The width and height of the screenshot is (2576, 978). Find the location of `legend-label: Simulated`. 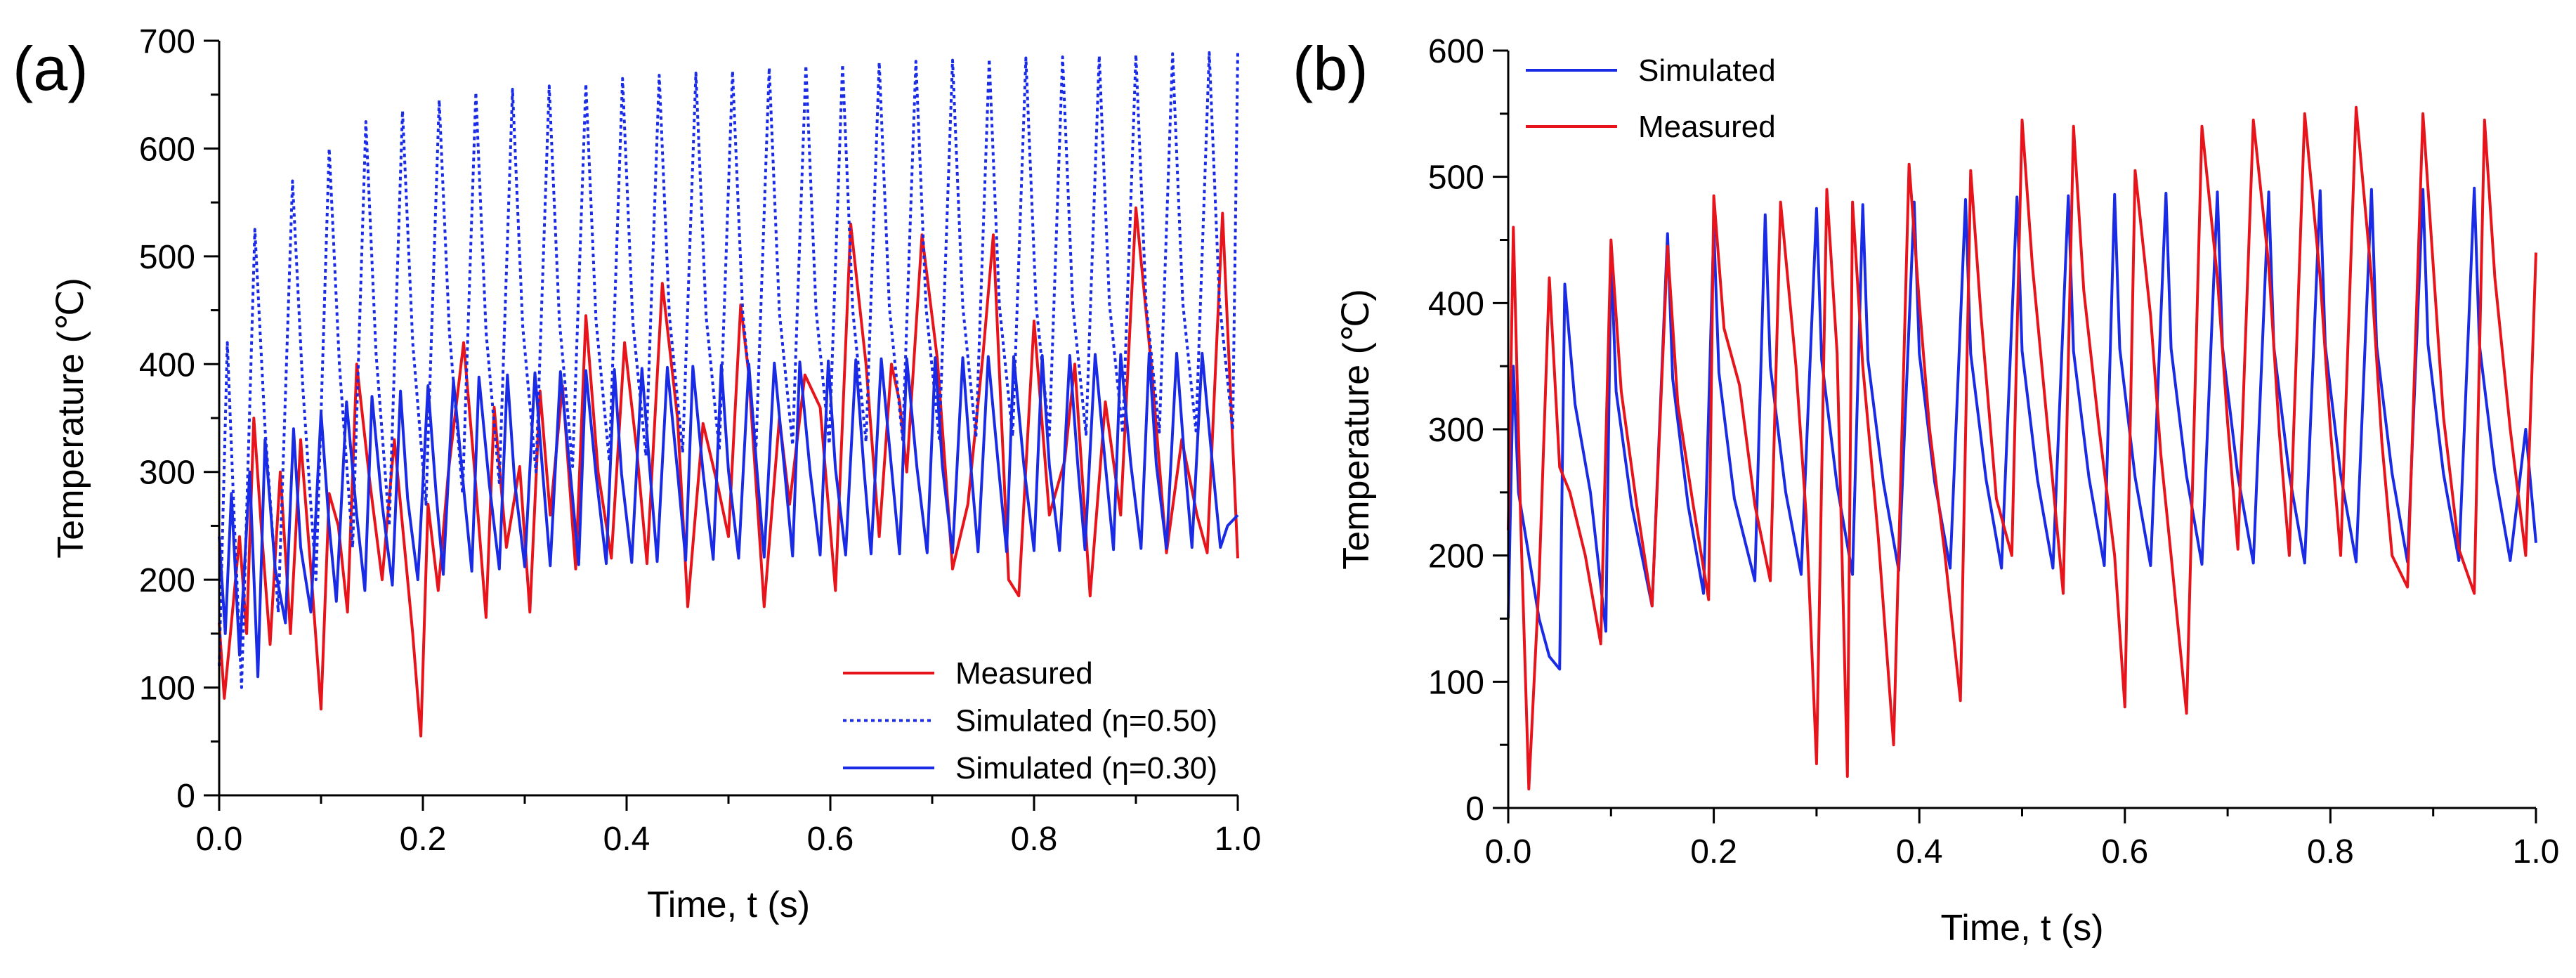

legend-label: Simulated is located at coordinates (1707, 70).